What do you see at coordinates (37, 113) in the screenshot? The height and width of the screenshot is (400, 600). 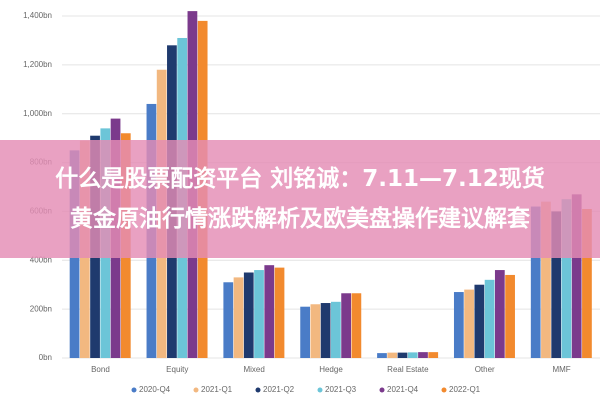 I see `y-tick-label: 1,000bn` at bounding box center [37, 113].